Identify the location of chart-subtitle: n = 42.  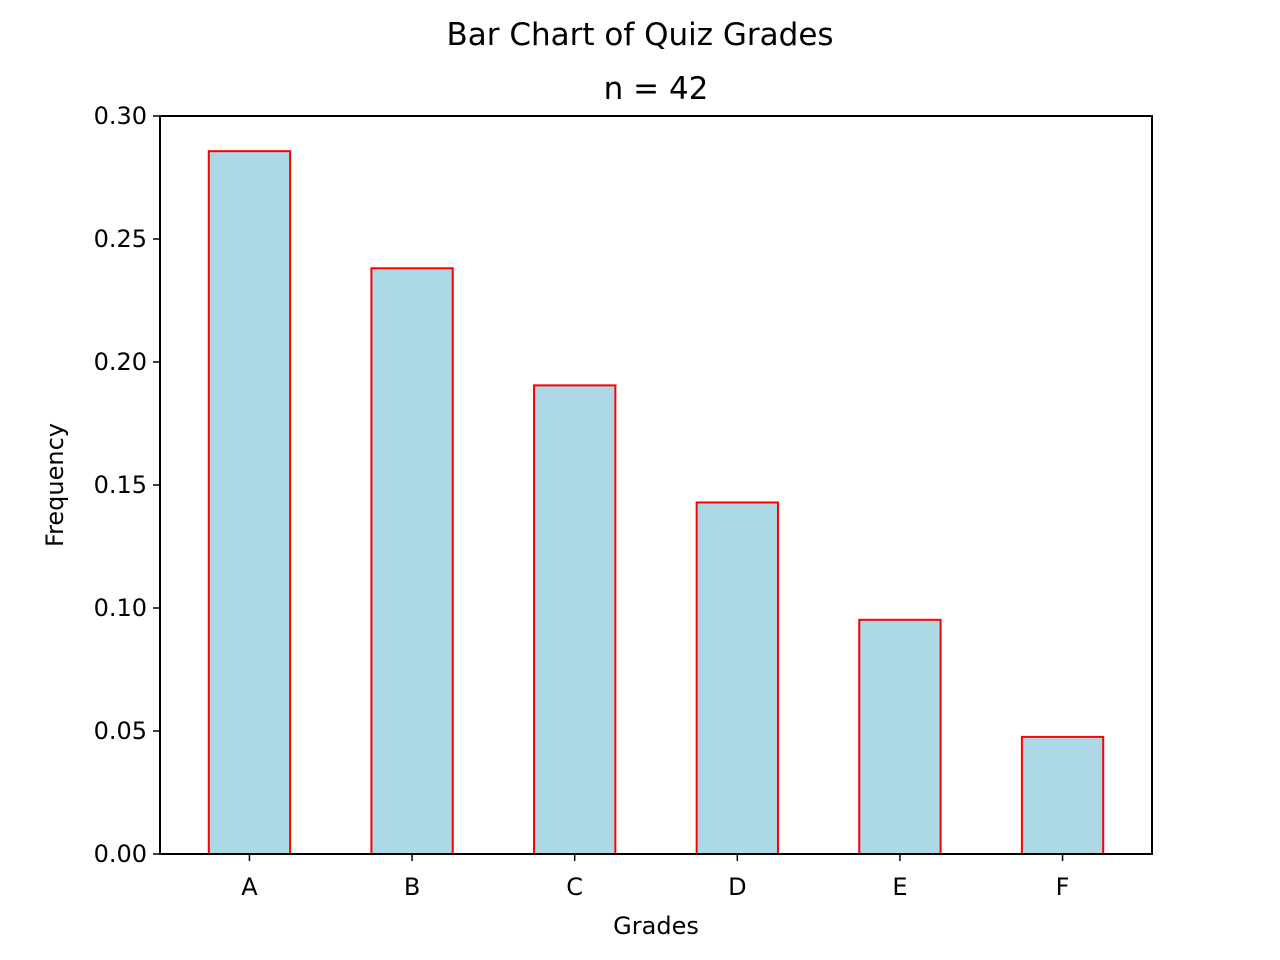
(656, 89).